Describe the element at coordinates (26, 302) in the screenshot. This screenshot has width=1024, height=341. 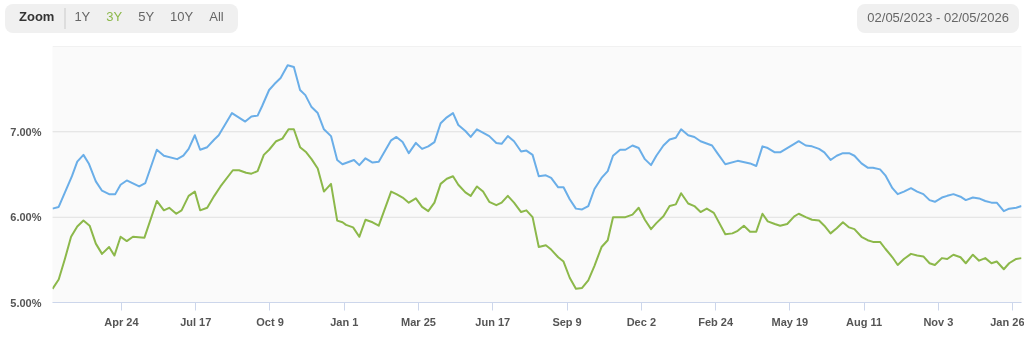
I see `y-tick-label: 5.00%` at that location.